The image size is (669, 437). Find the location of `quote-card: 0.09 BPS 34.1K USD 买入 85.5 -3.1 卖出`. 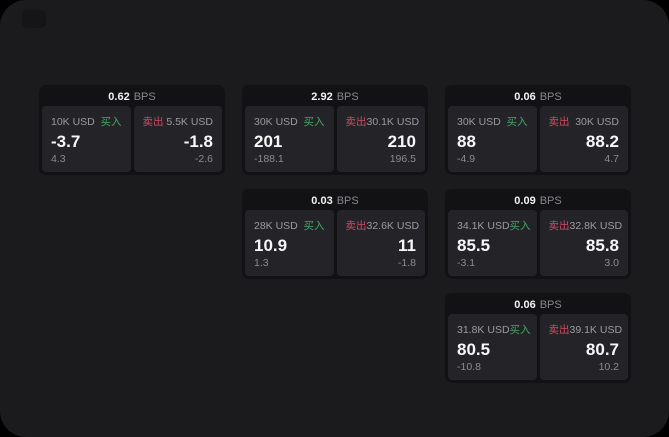

quote-card: 0.09 BPS 34.1K USD 买入 85.5 -3.1 卖出 is located at coordinates (538, 234).